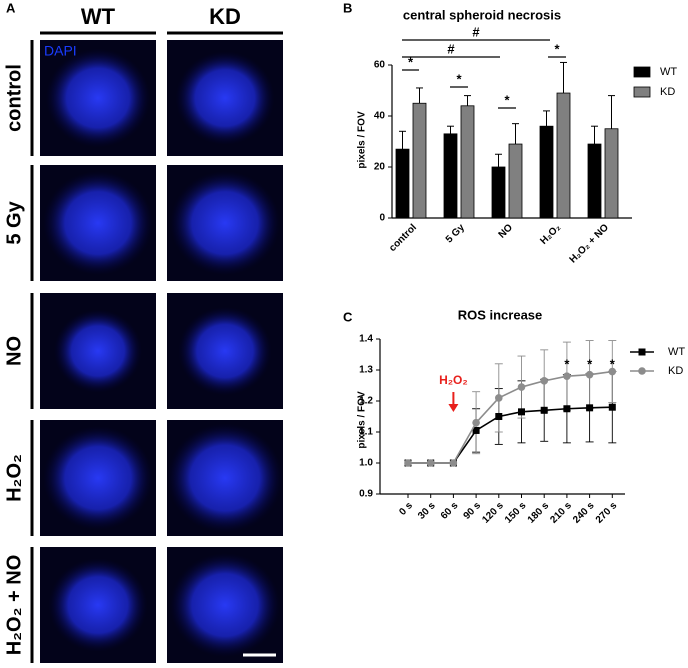 The height and width of the screenshot is (668, 688). What do you see at coordinates (607, 513) in the screenshot?
I see `x-tick-label: 270 s` at bounding box center [607, 513].